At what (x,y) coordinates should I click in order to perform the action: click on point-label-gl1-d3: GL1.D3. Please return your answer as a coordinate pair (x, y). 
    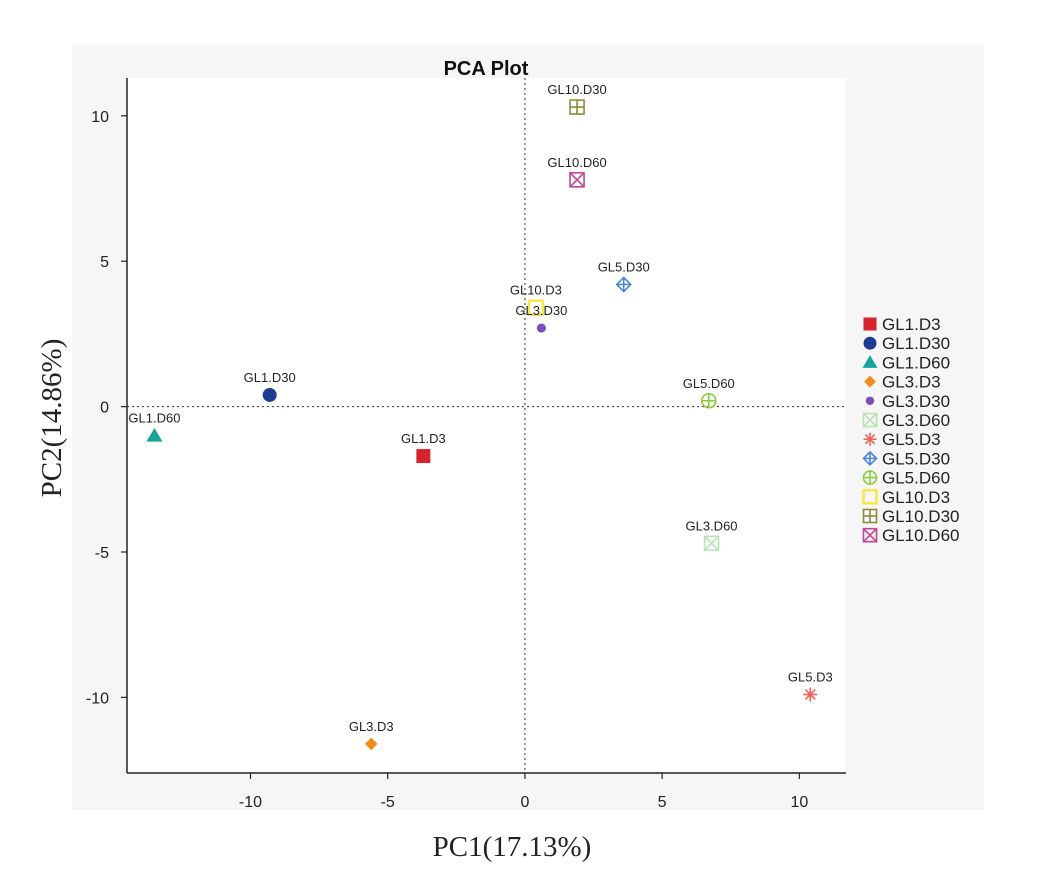
    Looking at the image, I should click on (423, 438).